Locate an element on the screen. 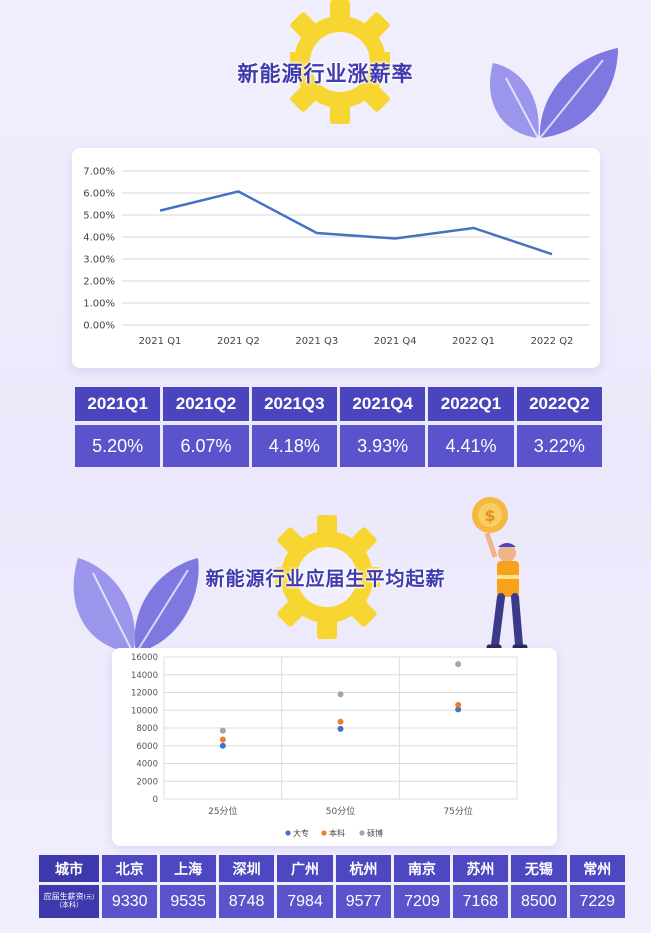 The width and height of the screenshot is (651, 933). city-header: 杭州 is located at coordinates (363, 868).